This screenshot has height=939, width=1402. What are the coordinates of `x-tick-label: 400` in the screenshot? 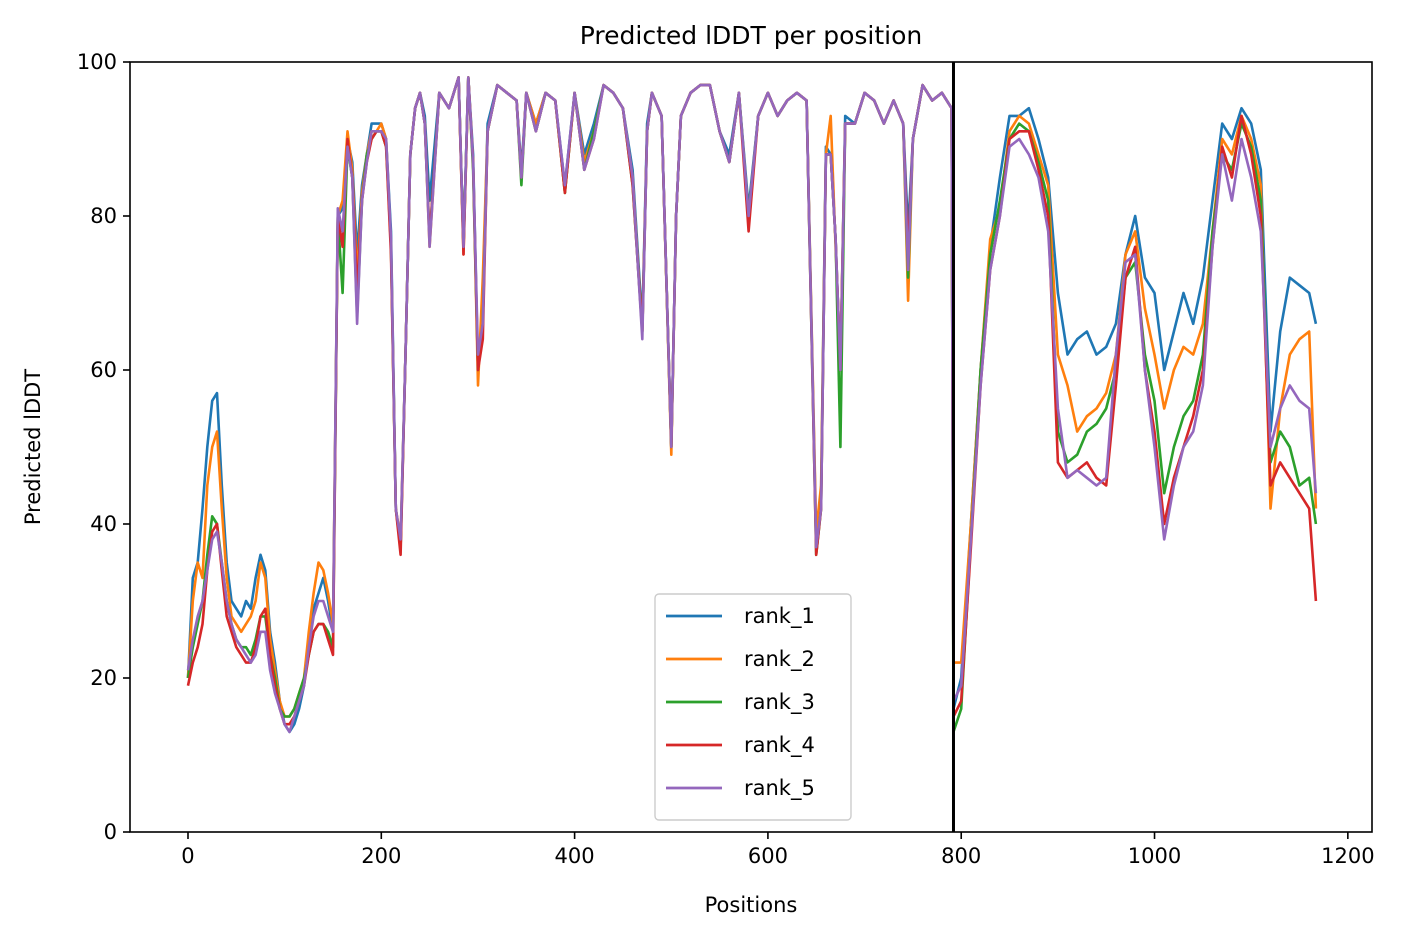 It's located at (575, 856).